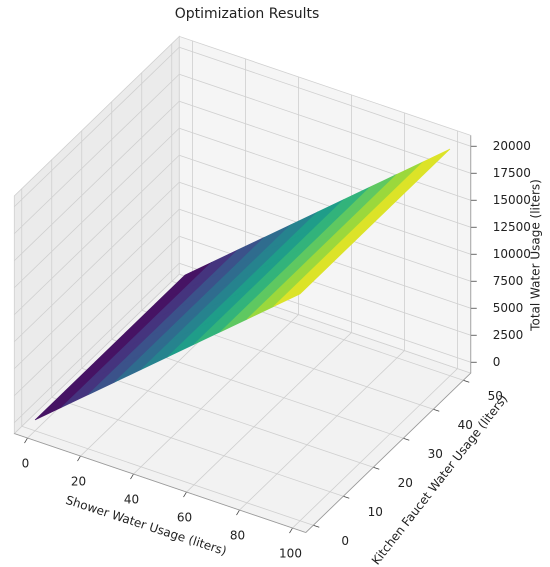  Describe the element at coordinates (435, 454) in the screenshot. I see `y-tick-label: 30` at that location.